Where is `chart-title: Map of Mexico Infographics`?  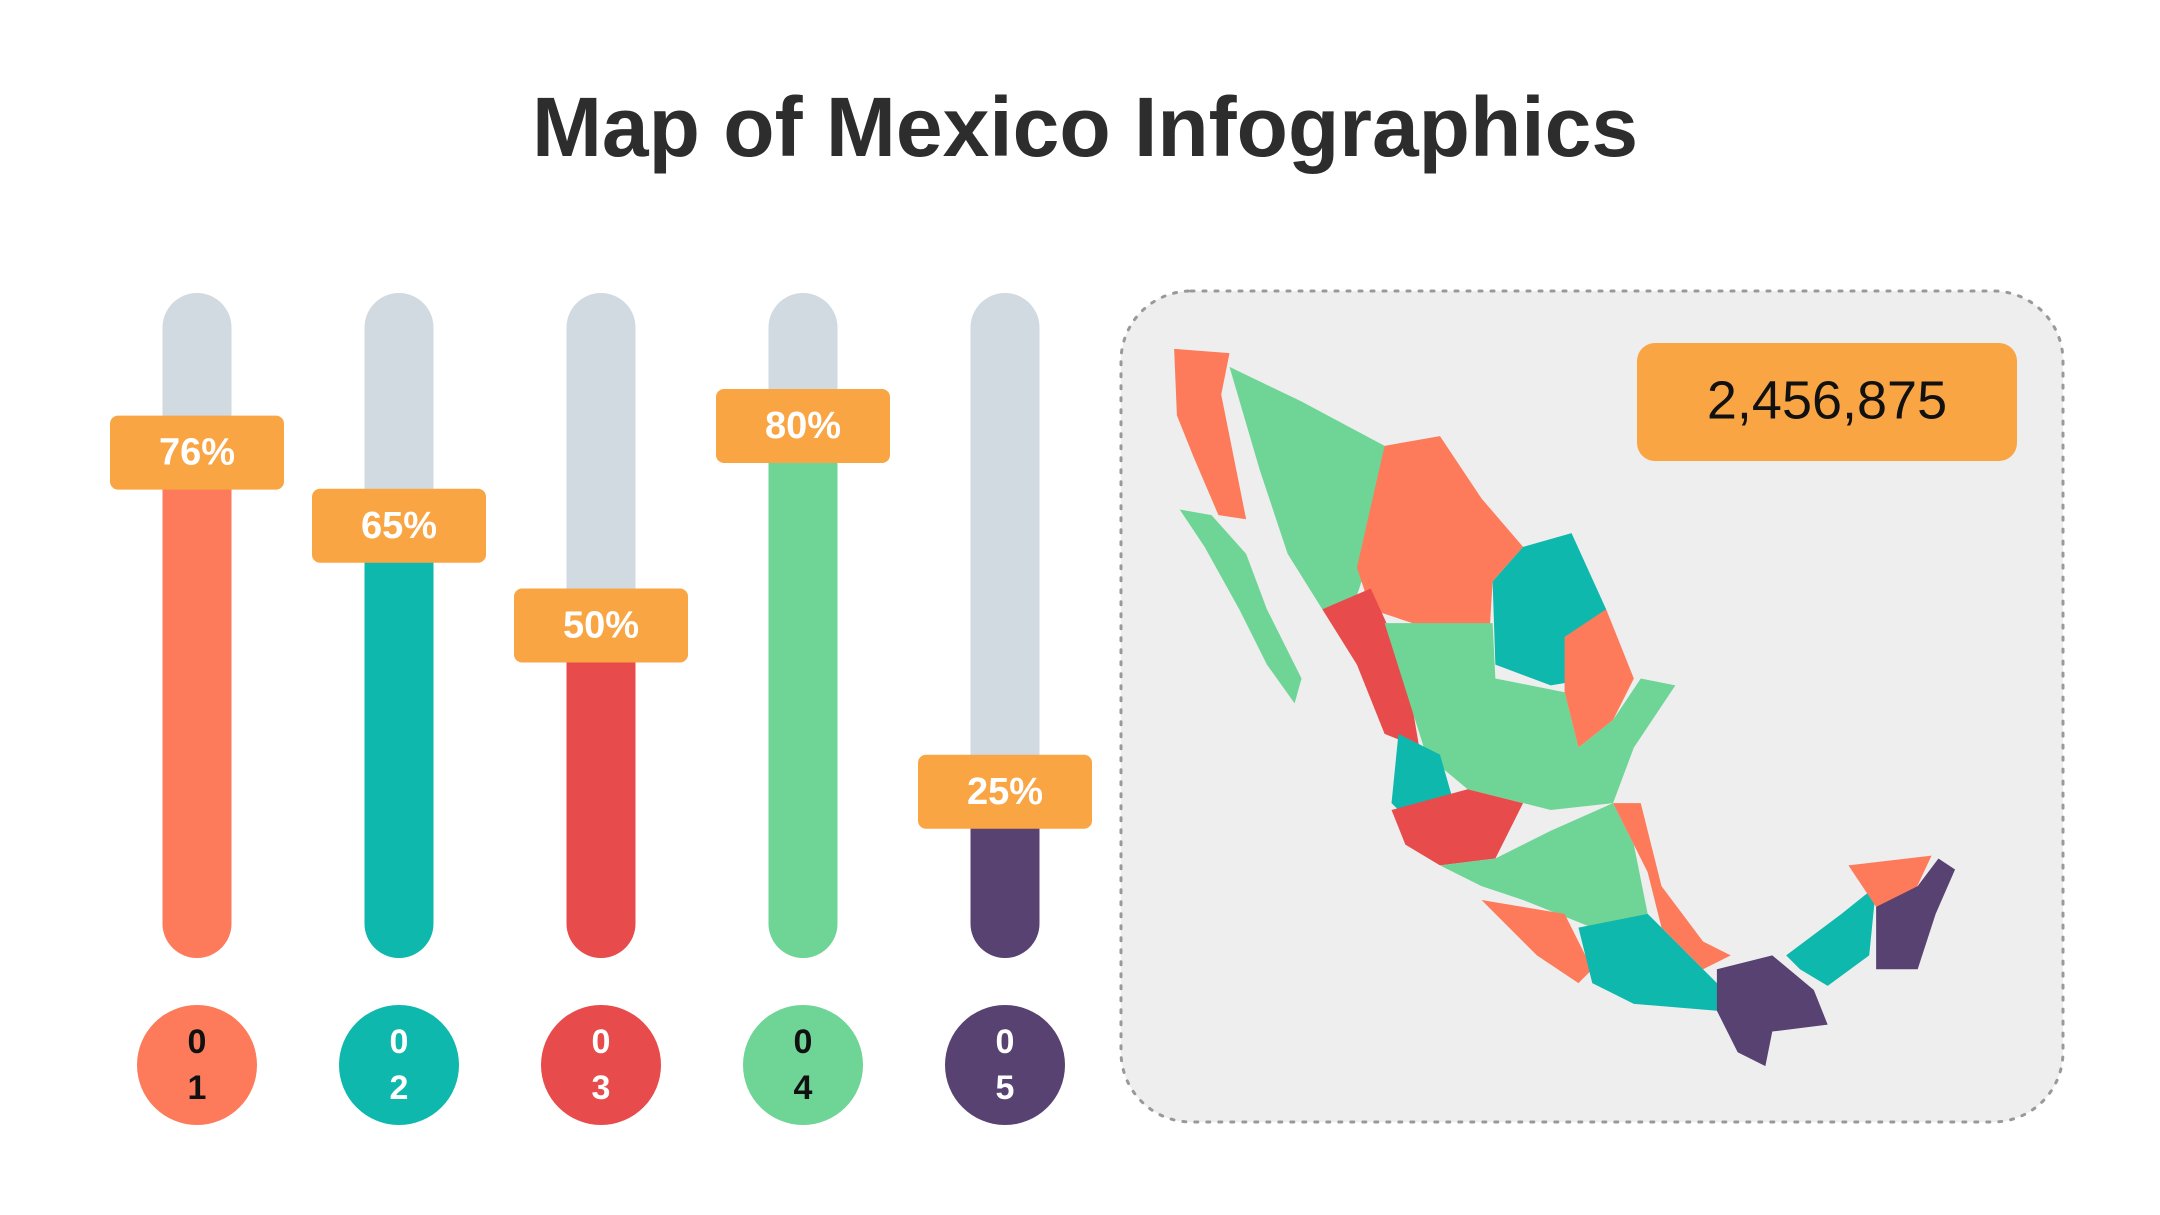 chart-title: Map of Mexico Infographics is located at coordinates (1085, 127).